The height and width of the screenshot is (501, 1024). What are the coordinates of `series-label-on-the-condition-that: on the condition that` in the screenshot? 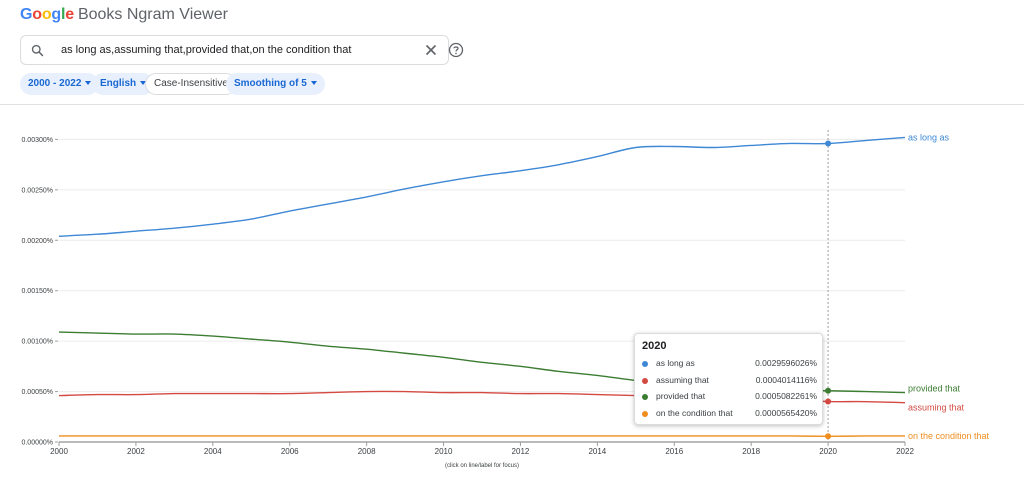 It's located at (949, 436).